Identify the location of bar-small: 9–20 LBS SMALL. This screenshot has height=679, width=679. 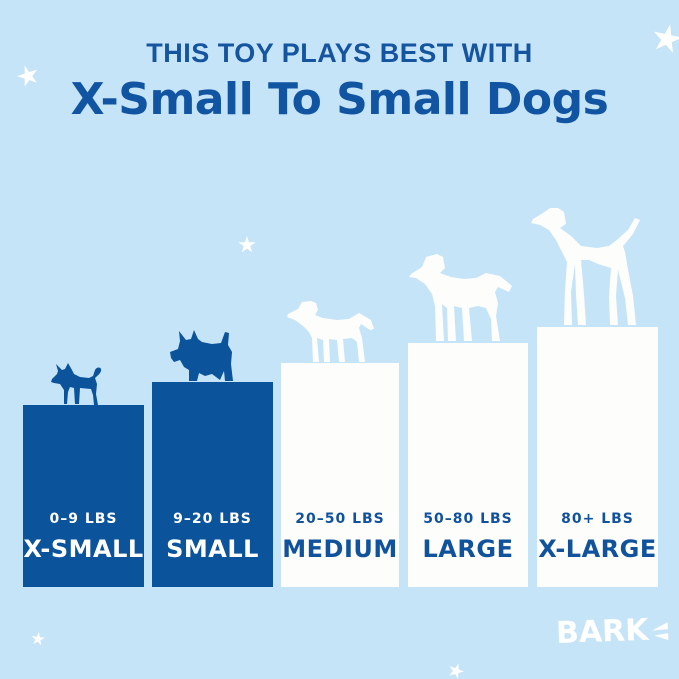
(212, 484).